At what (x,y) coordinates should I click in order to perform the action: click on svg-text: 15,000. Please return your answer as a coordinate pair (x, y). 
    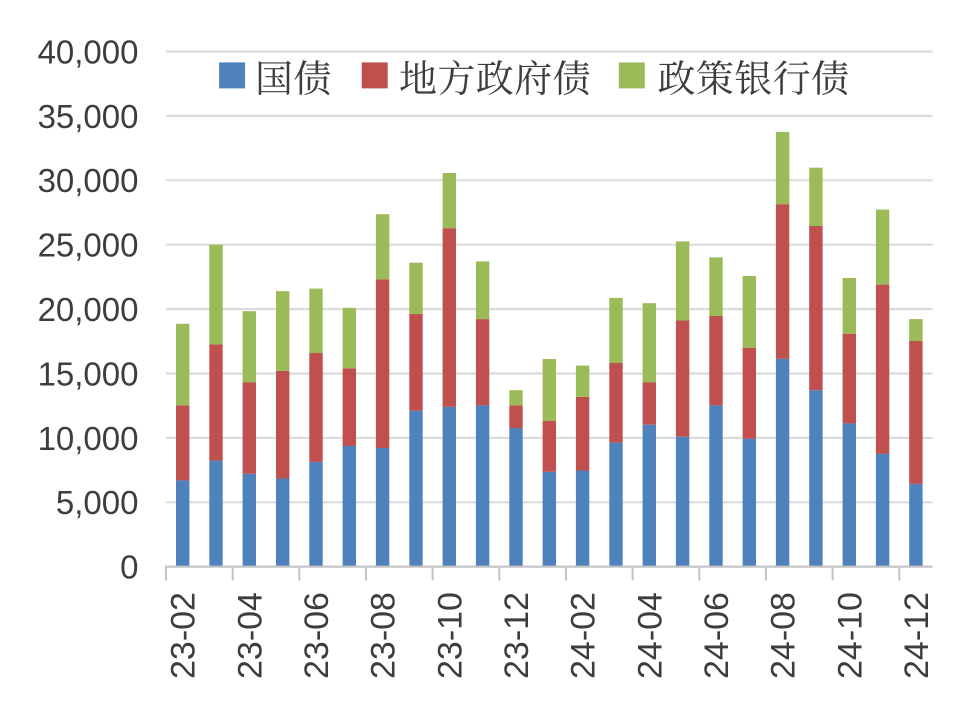
    Looking at the image, I should click on (88, 373).